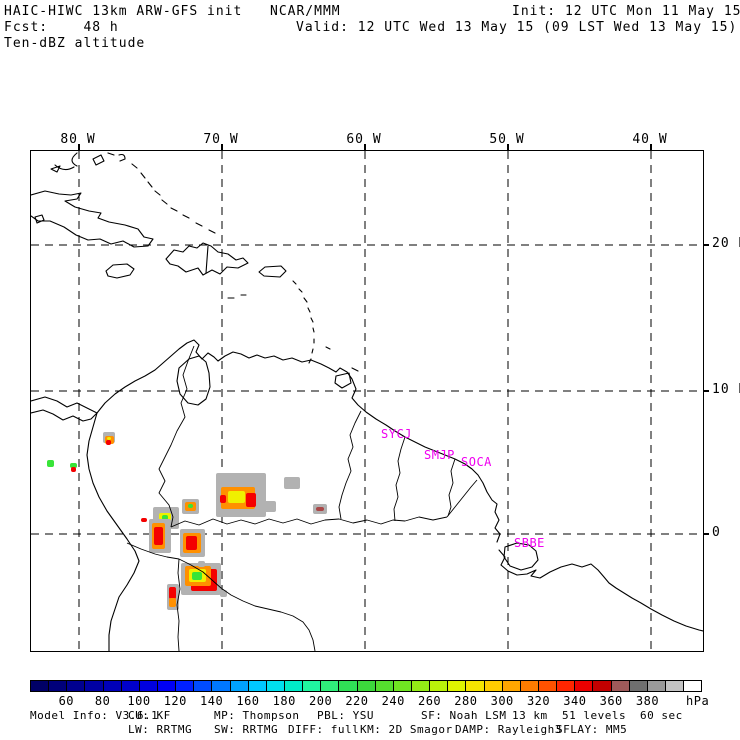  I want to click on colorbar-tick-label: 60, so click(66, 701).